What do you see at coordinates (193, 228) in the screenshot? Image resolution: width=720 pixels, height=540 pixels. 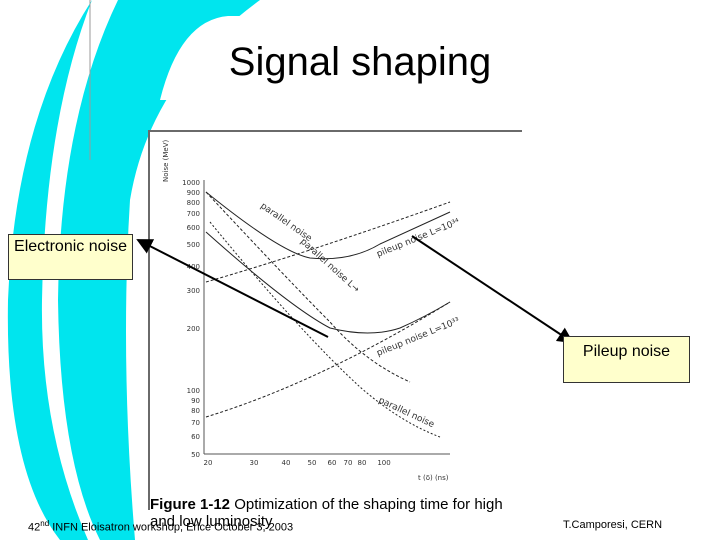 I see `y-tick-label: 600` at bounding box center [193, 228].